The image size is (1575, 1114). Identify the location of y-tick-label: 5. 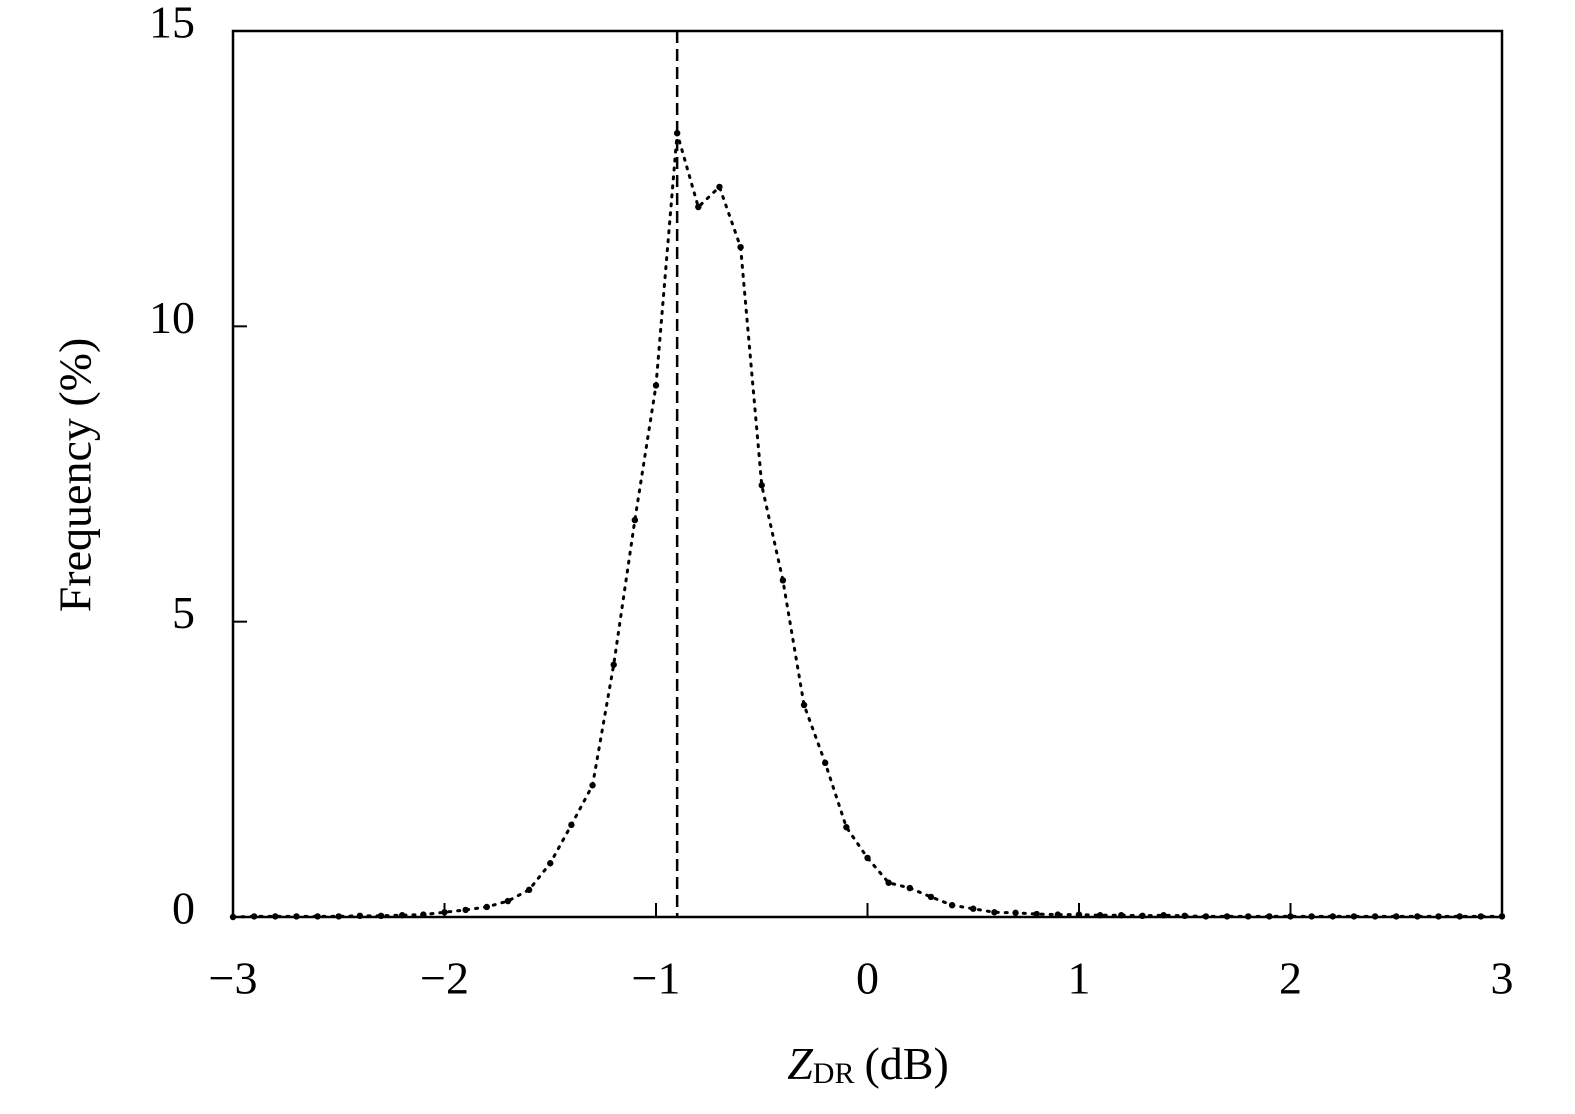
(183, 612).